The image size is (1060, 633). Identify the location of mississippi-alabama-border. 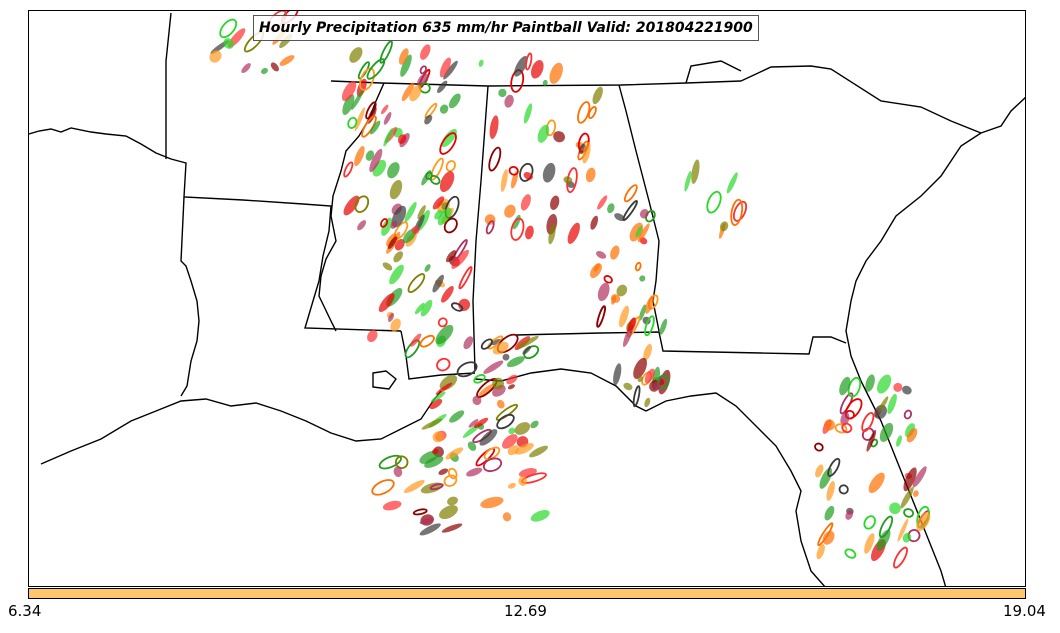
(480, 228).